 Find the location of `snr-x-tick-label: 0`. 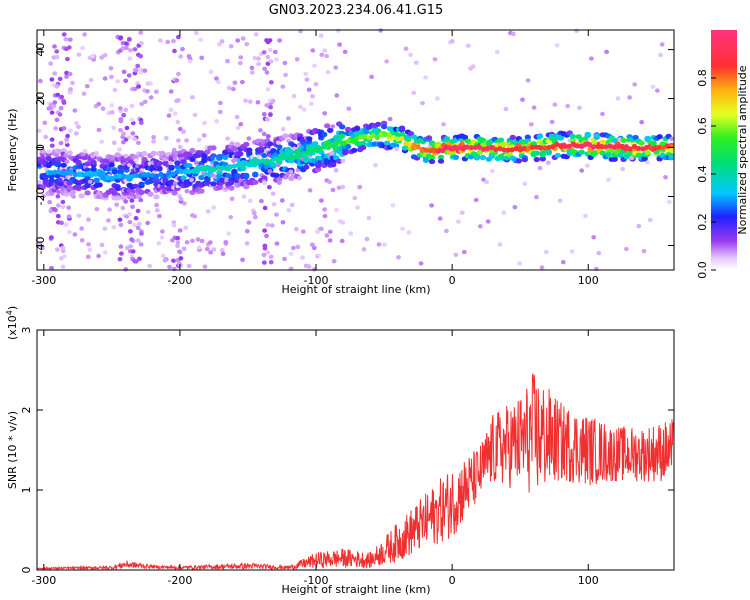

snr-x-tick-label: 0 is located at coordinates (452, 580).